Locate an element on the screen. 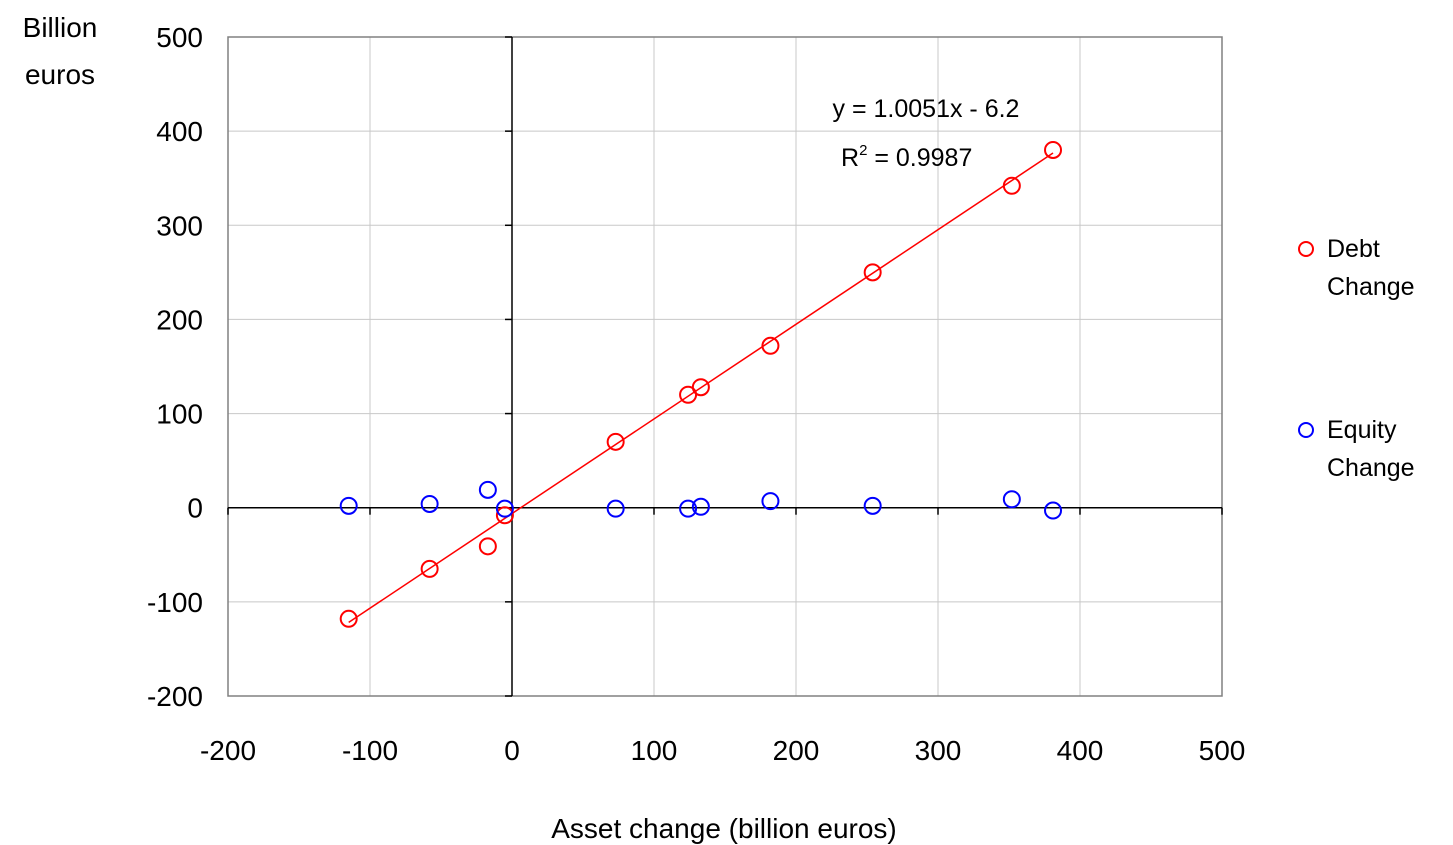 Image resolution: width=1453 pixels, height=845 pixels. legend-label-debt-line1: Debt is located at coordinates (1353, 249).